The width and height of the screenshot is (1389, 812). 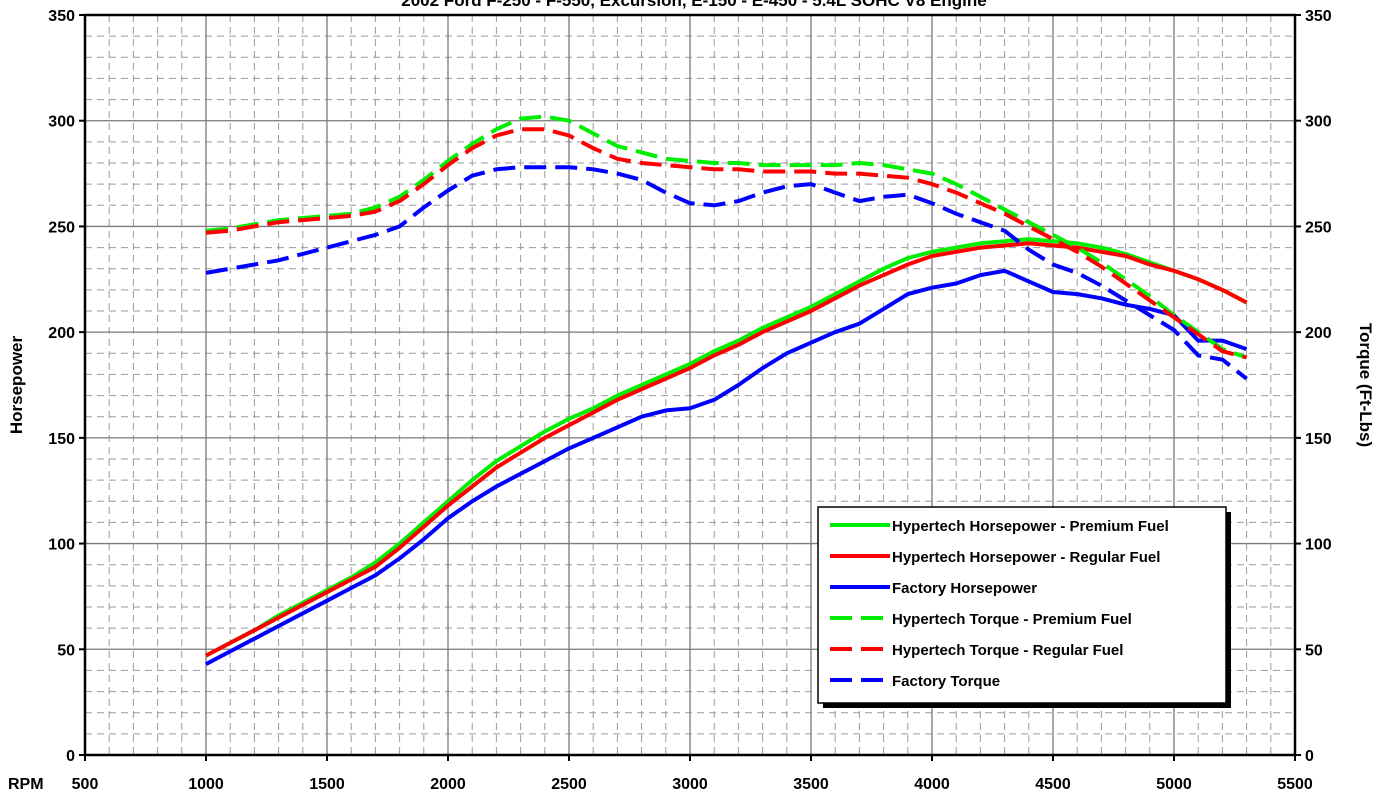 I want to click on y2-tick-label: 50, so click(x=1314, y=650).